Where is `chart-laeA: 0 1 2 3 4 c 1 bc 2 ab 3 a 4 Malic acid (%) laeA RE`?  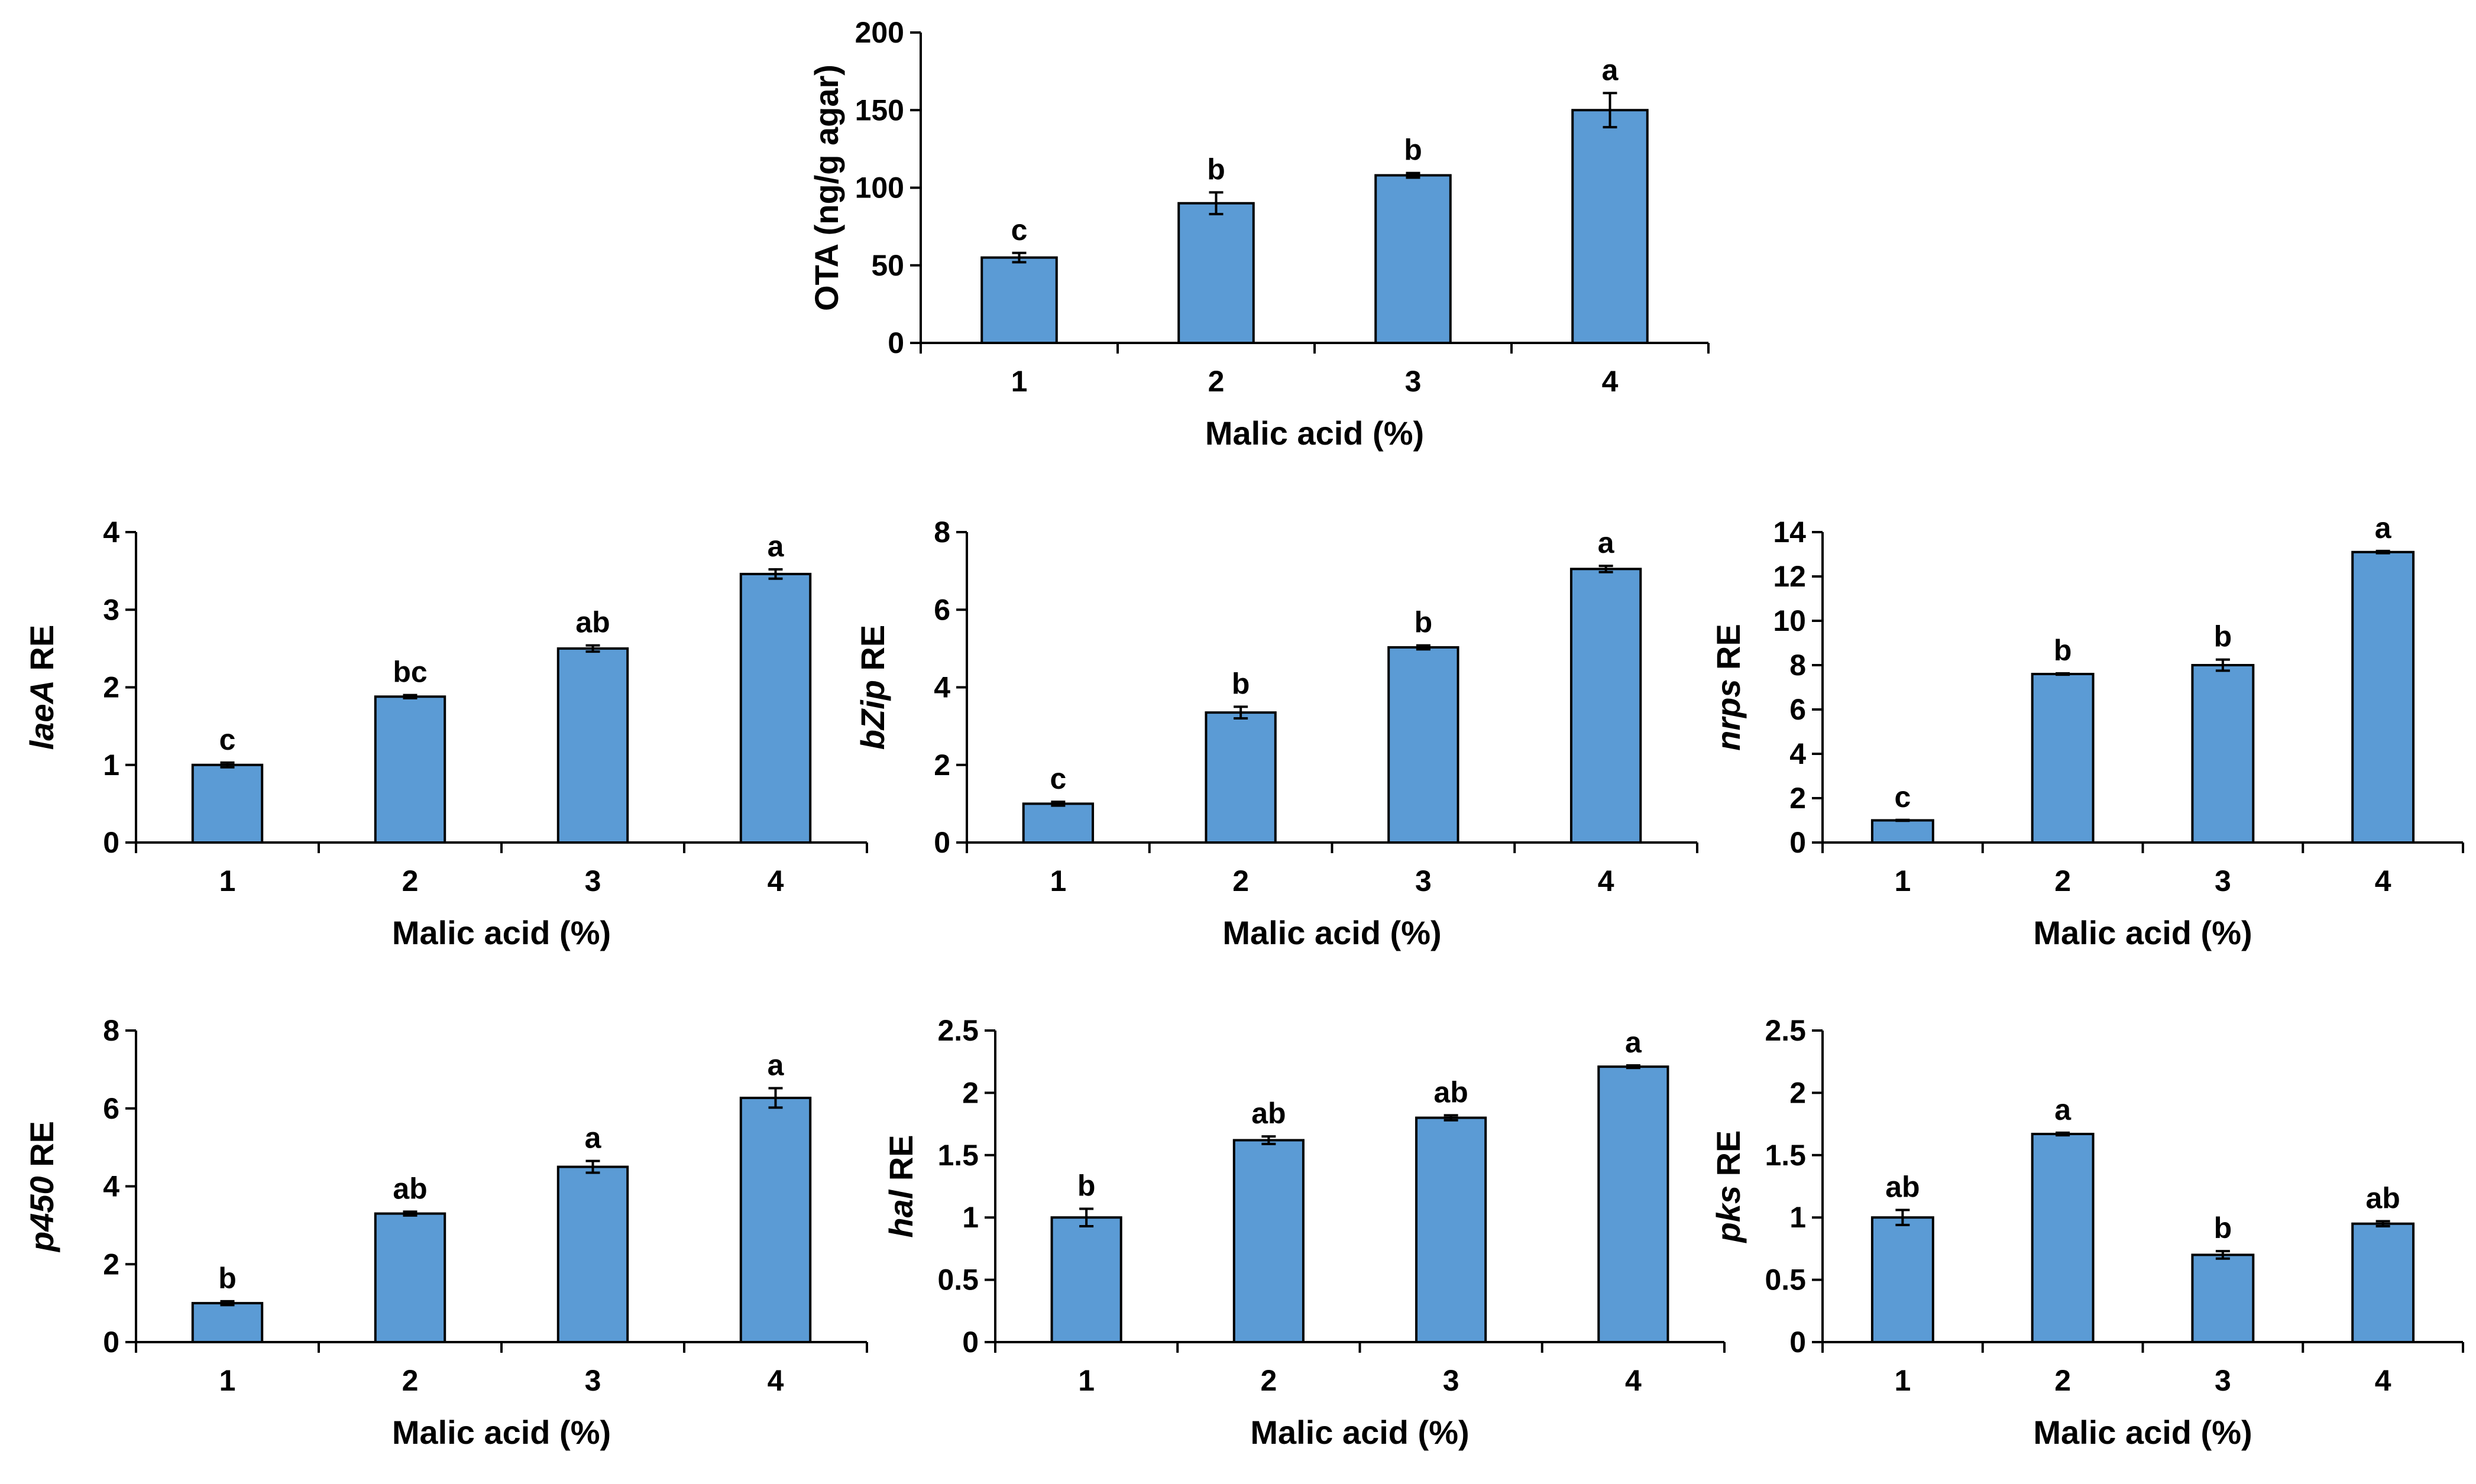 chart-laeA: 0 1 2 3 4 c 1 bc 2 ab 3 a 4 Malic acid (%) laeA RE is located at coordinates (445, 733).